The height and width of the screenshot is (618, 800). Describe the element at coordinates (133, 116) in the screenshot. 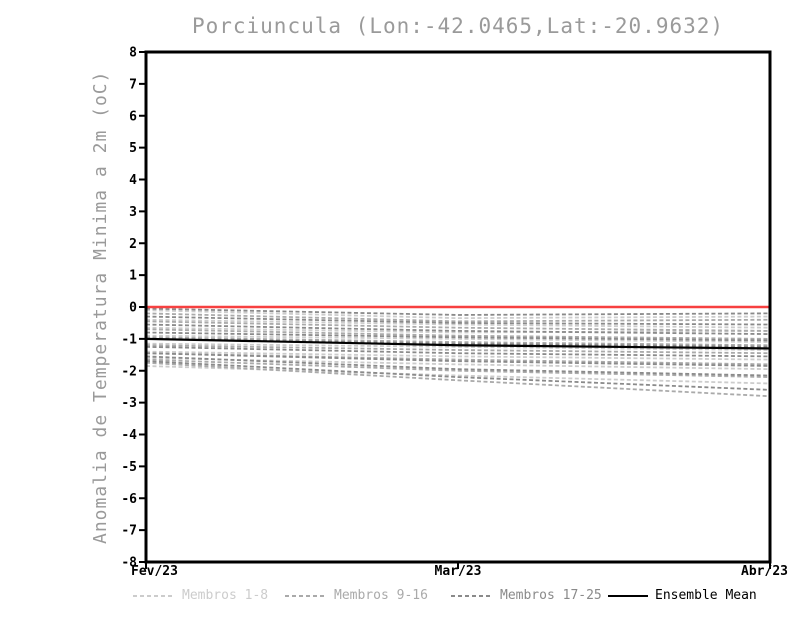

I see `y-tick-label: 6` at that location.